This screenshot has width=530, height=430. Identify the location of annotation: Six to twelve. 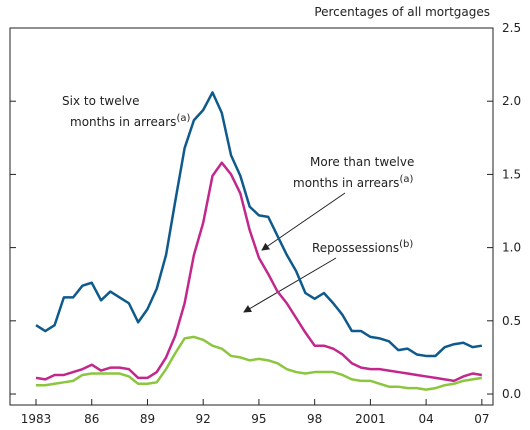
(100, 101).